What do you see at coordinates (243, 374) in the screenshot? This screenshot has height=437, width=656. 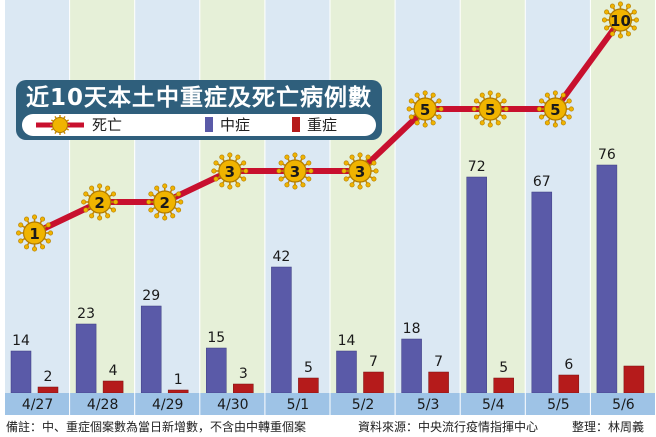 I see `bar-severe-value-label: 3` at bounding box center [243, 374].